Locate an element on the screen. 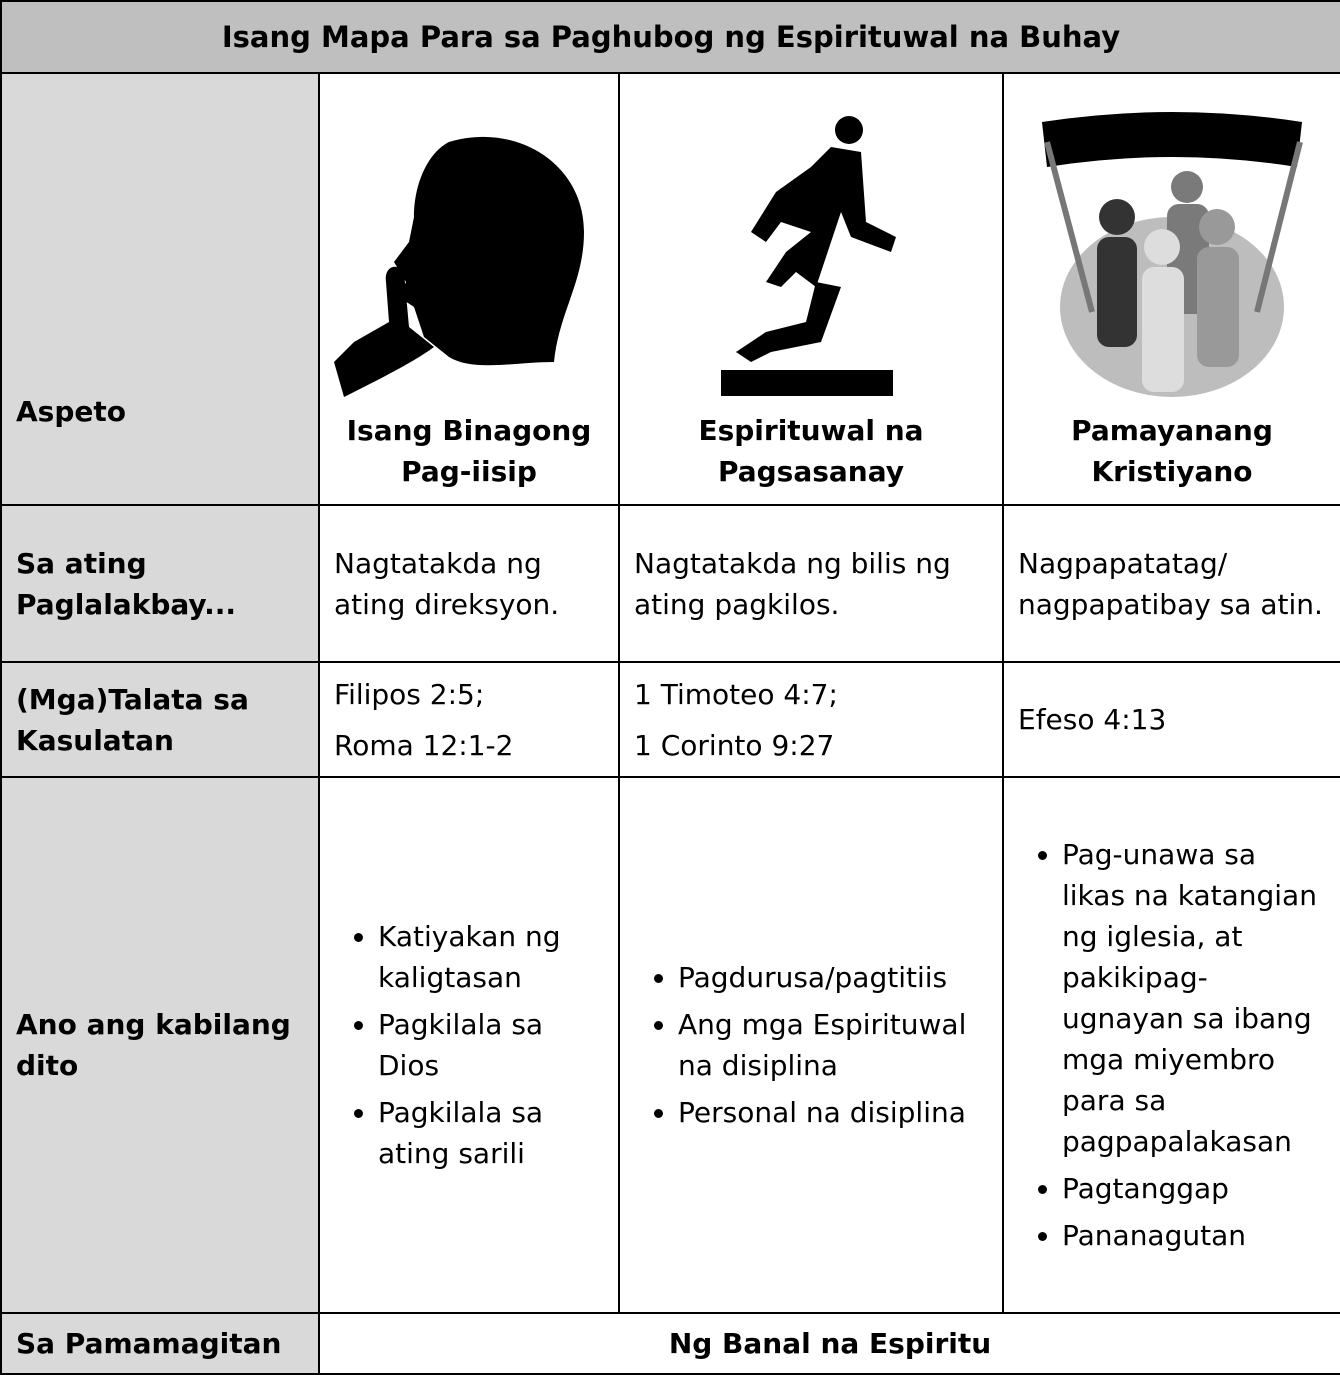 The width and height of the screenshot is (1340, 1375). cell: Nagpapatatag/nagpapatibay sa atin. is located at coordinates (1171, 583).